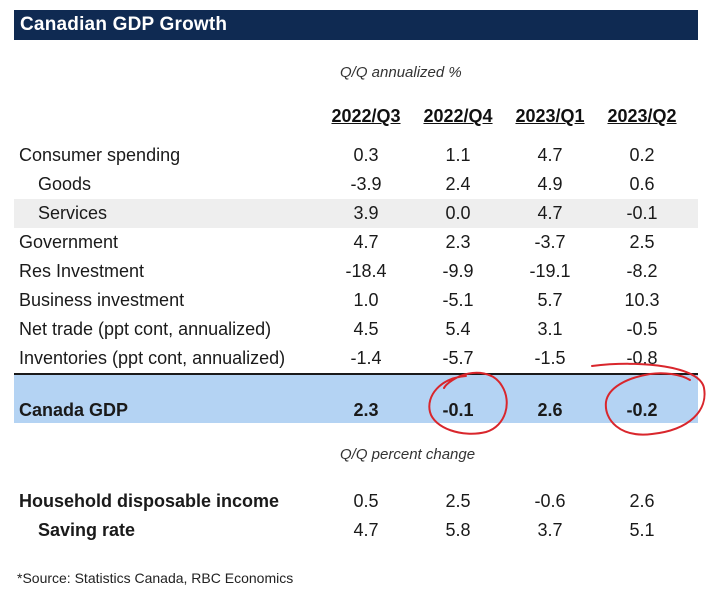  I want to click on row-label: Inventories (ppt cont, annualized), so click(152, 358).